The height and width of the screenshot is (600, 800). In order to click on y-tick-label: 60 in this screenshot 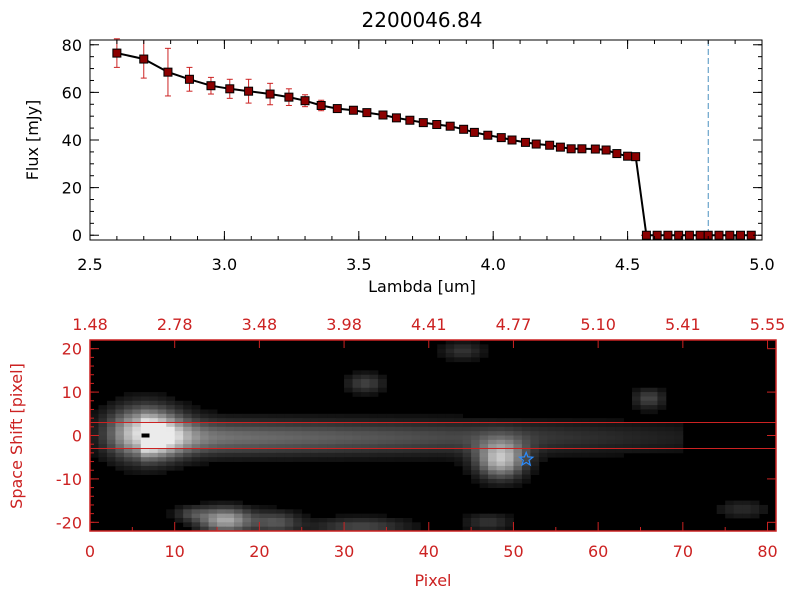, I will do `click(72, 92)`.